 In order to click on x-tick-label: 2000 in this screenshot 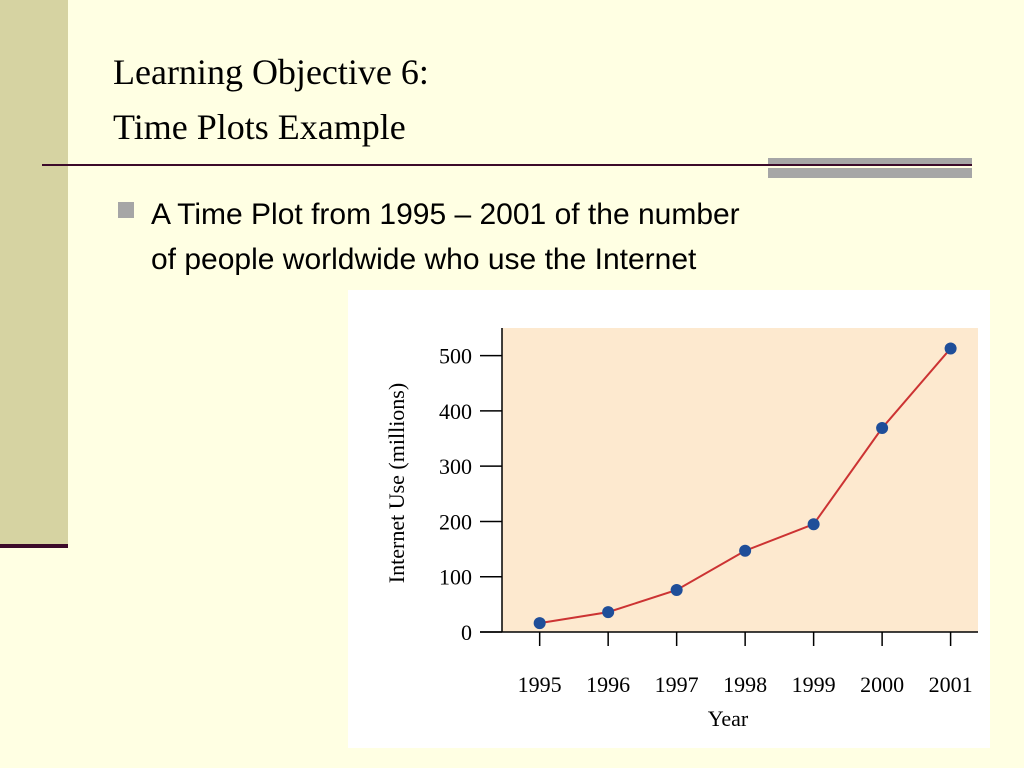, I will do `click(882, 684)`.